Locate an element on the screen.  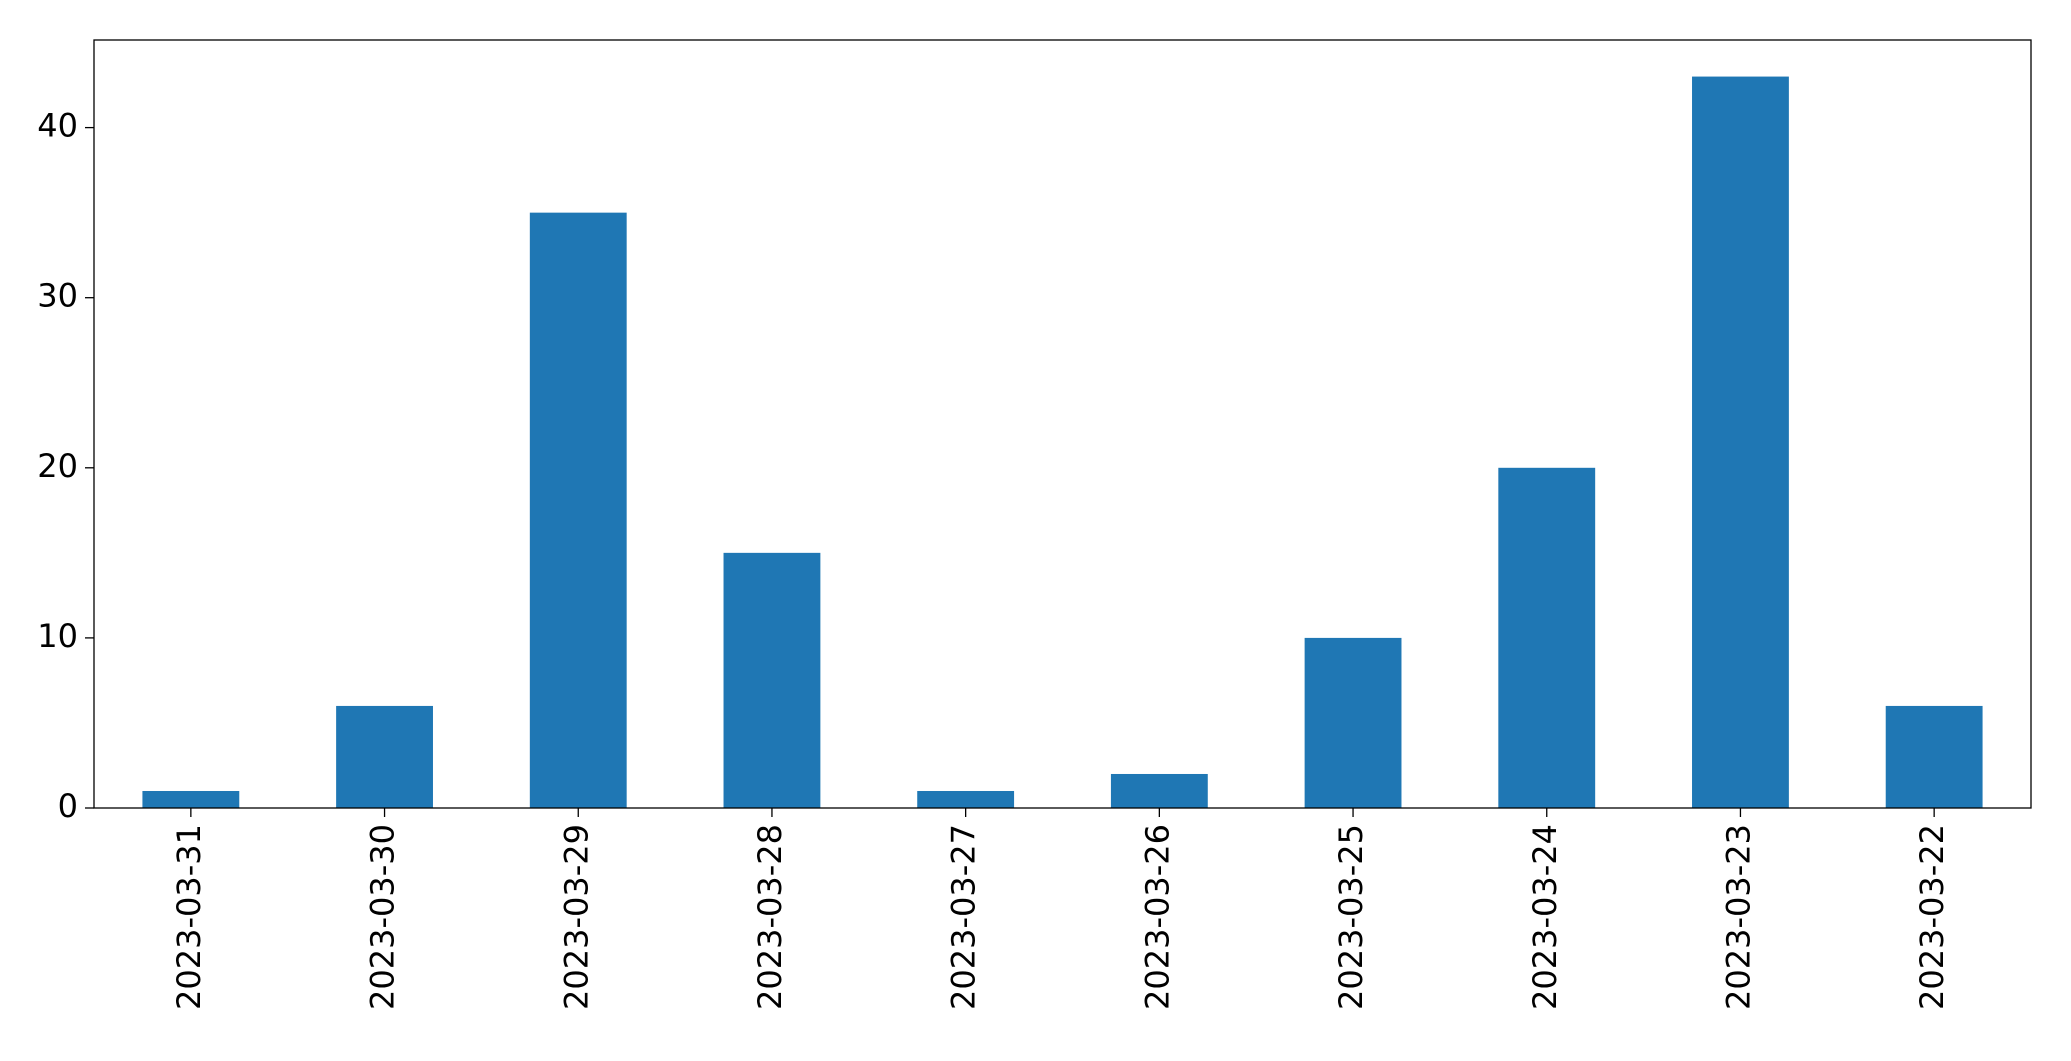
x-tick-label: 2023-03-28 is located at coordinates (770, 917).